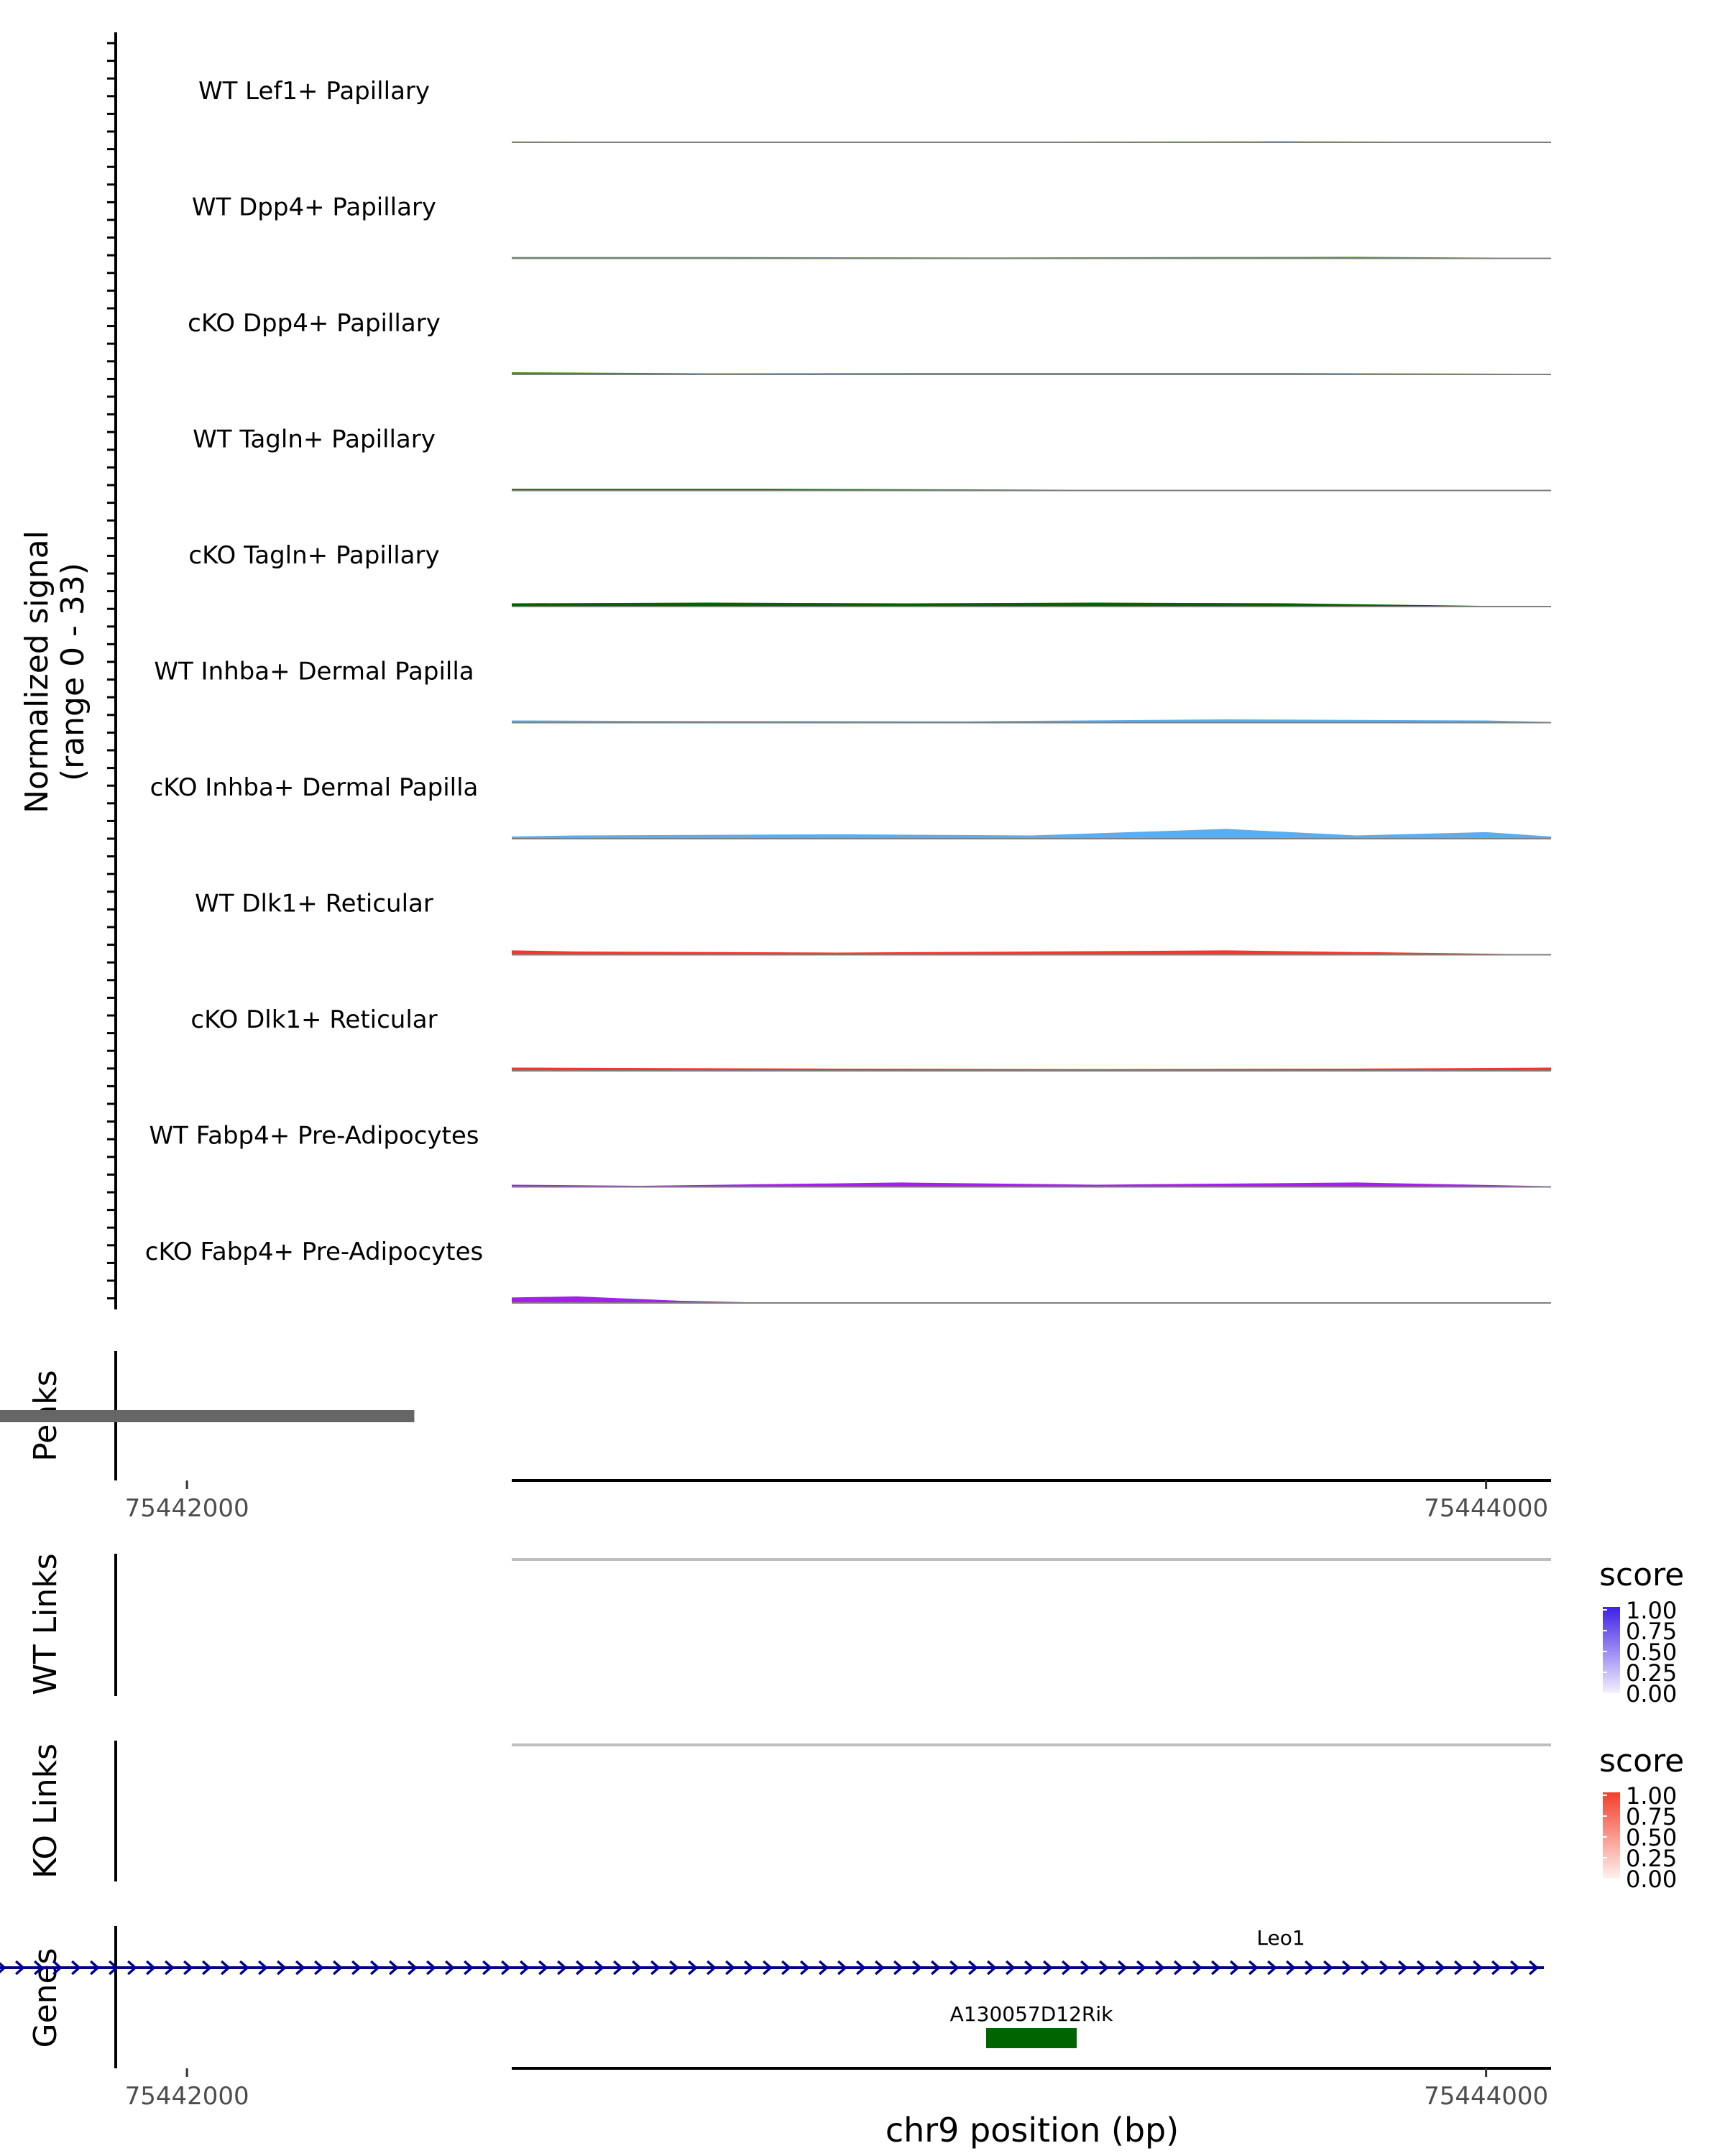 The height and width of the screenshot is (2156, 1725). Describe the element at coordinates (1651, 1694) in the screenshot. I see `legend-label: 0.00` at that location.